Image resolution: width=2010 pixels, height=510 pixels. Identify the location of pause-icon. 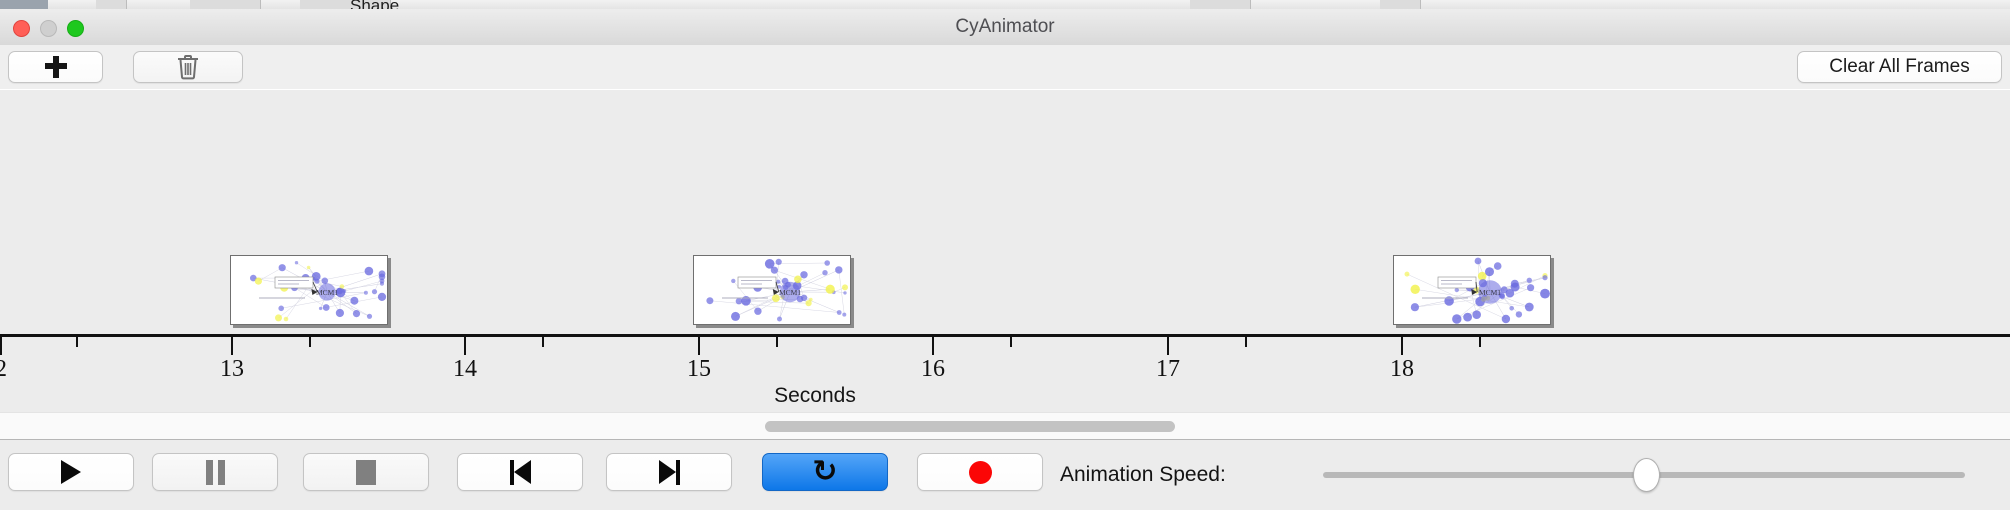
(215, 472).